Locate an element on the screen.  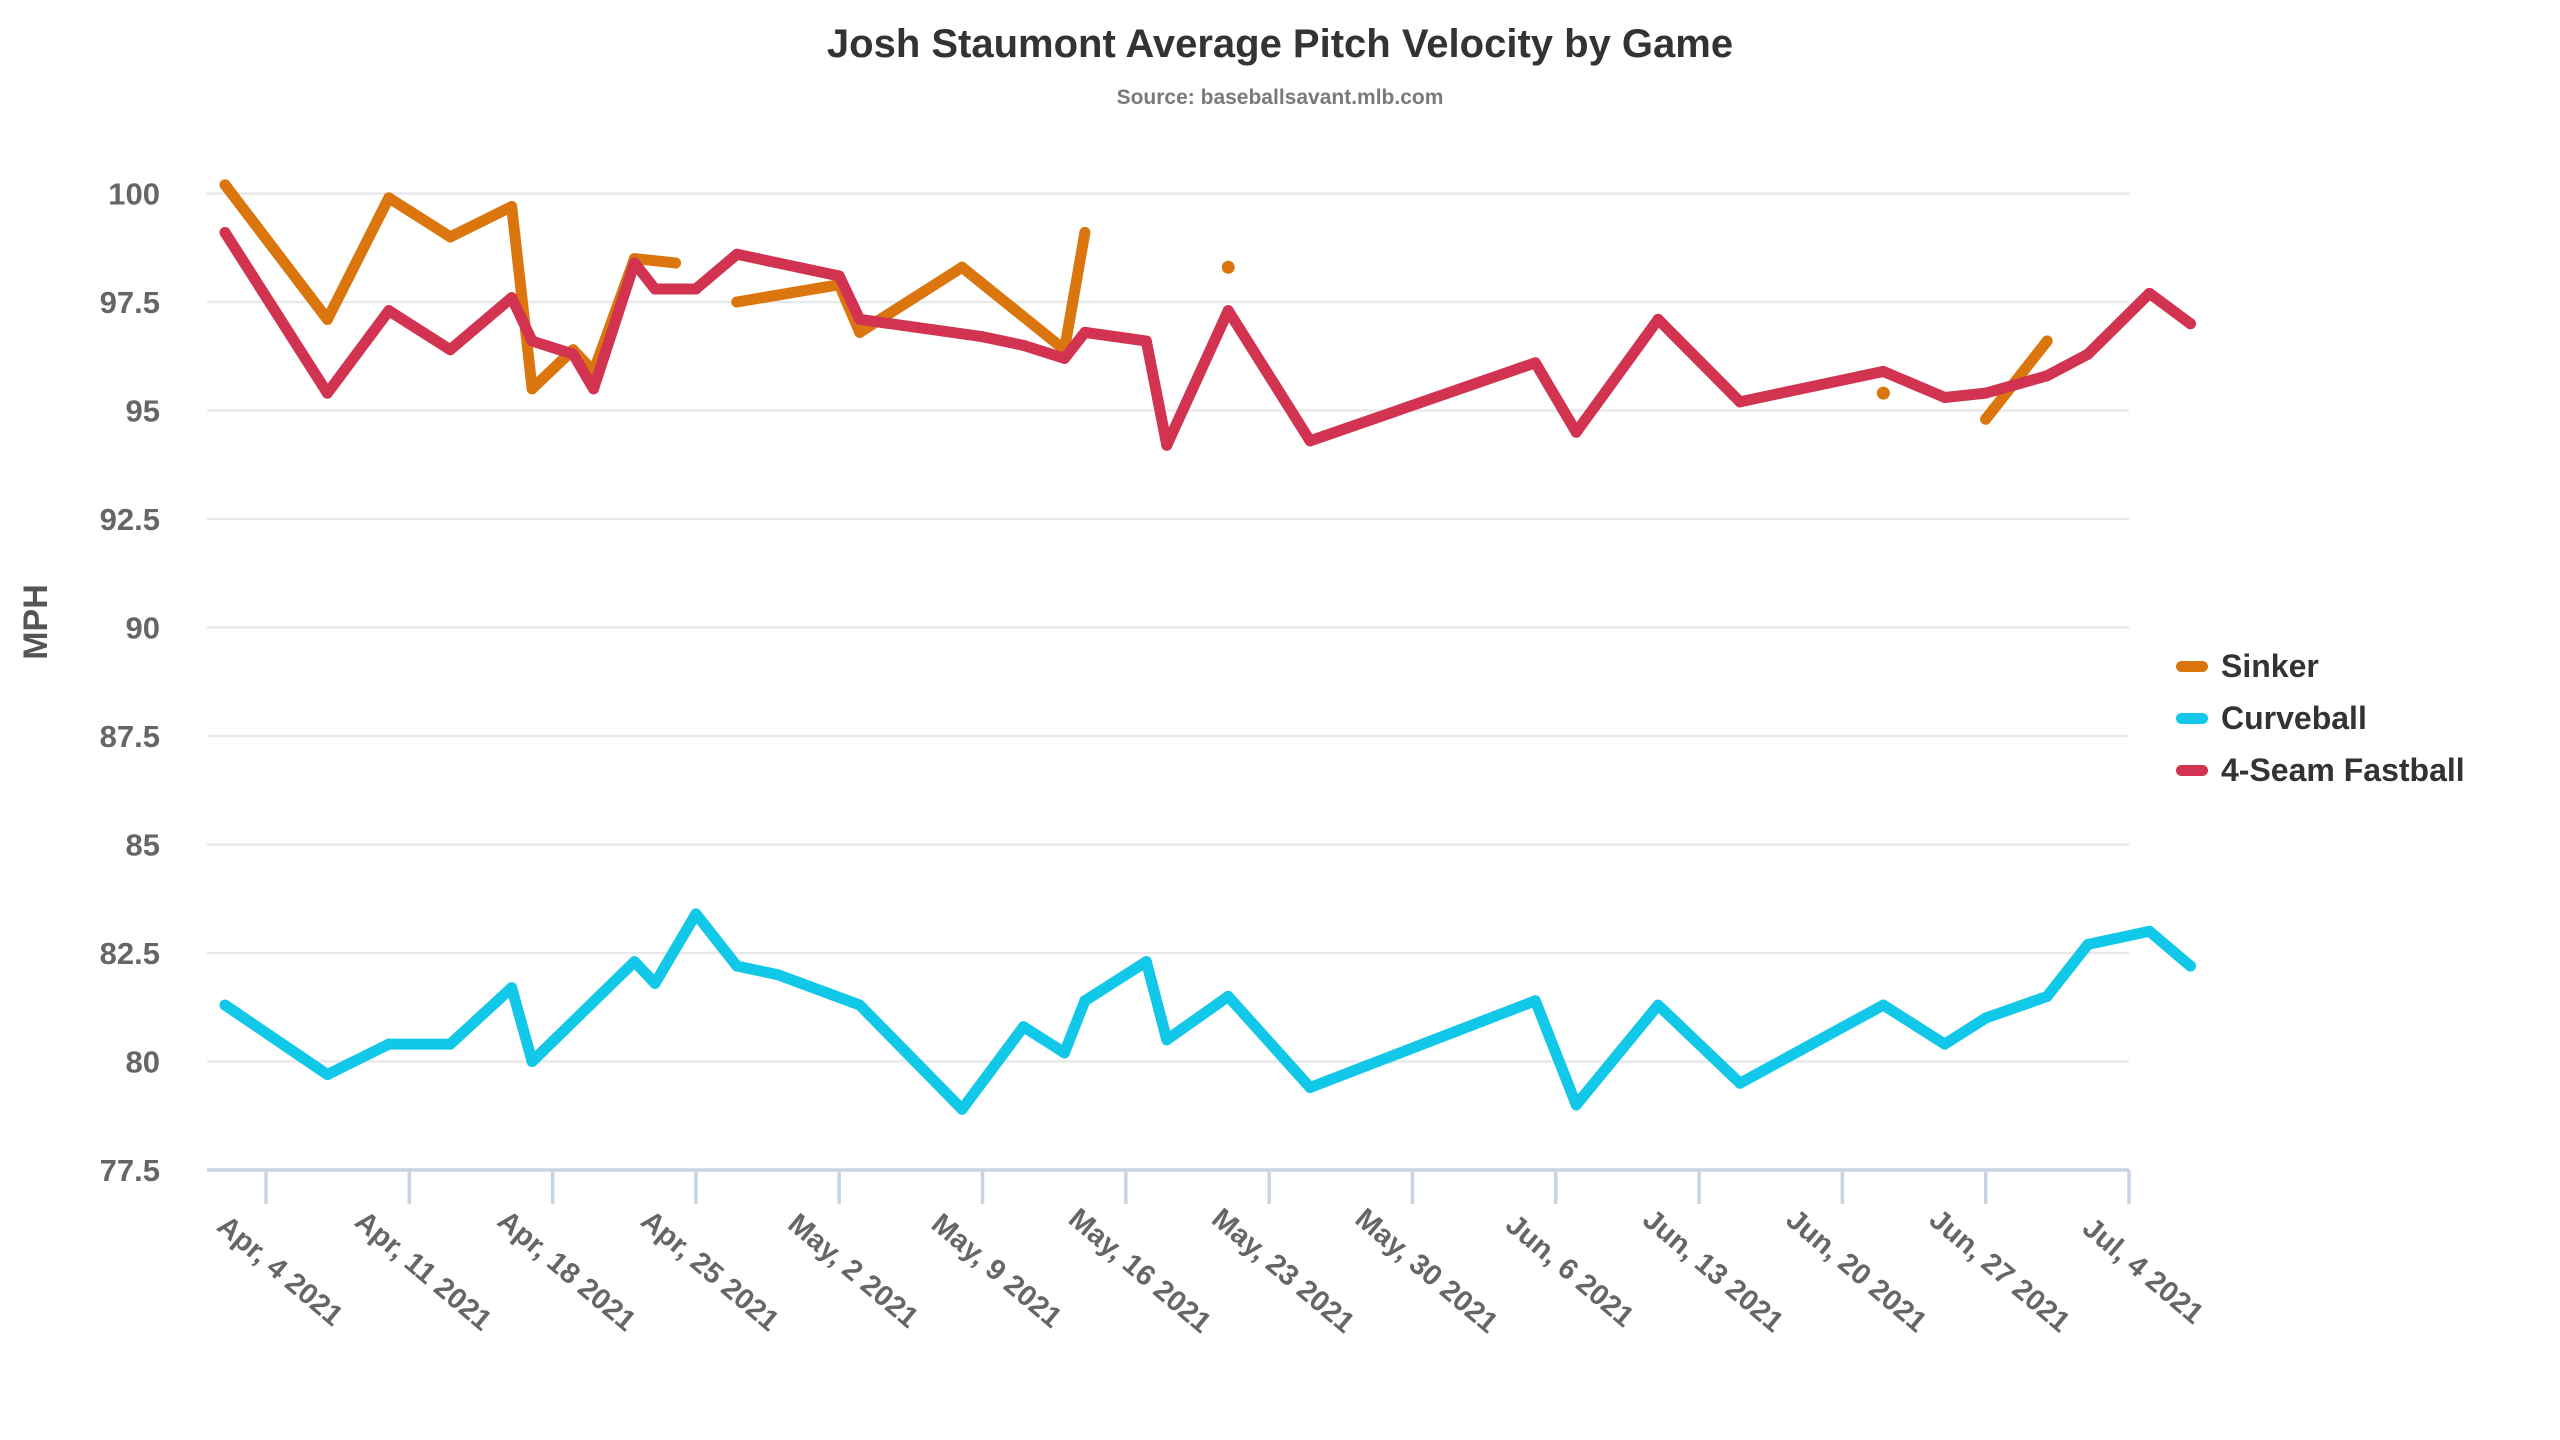
x-tick-label: May, 23 2021 is located at coordinates (1283, 1271).